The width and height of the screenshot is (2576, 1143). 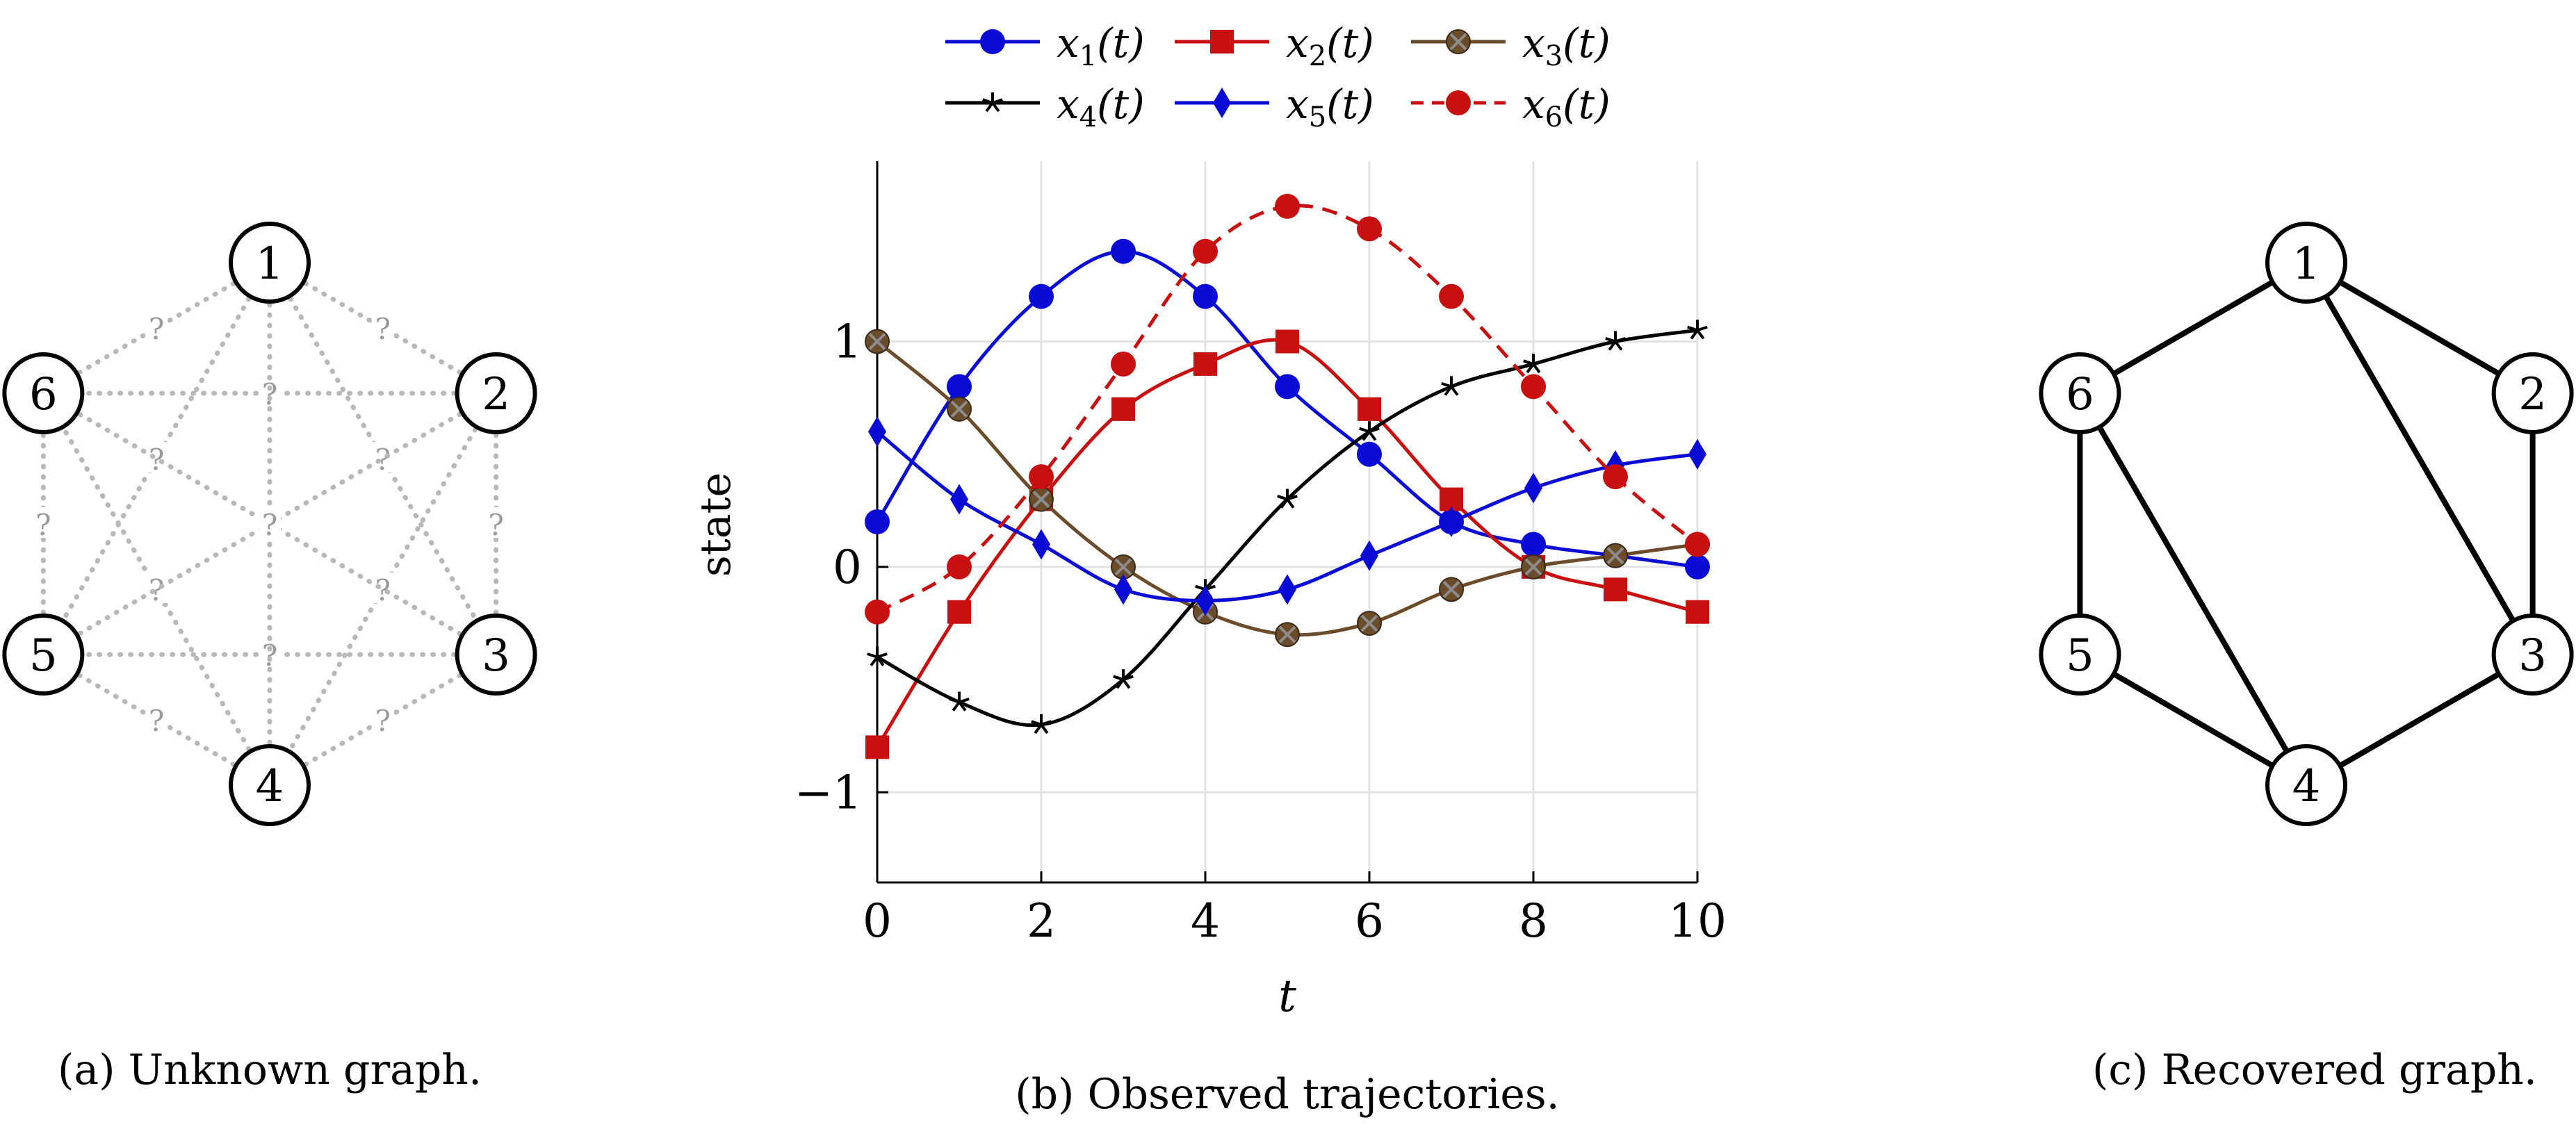 I want to click on y-tick-label: −1, so click(x=828, y=792).